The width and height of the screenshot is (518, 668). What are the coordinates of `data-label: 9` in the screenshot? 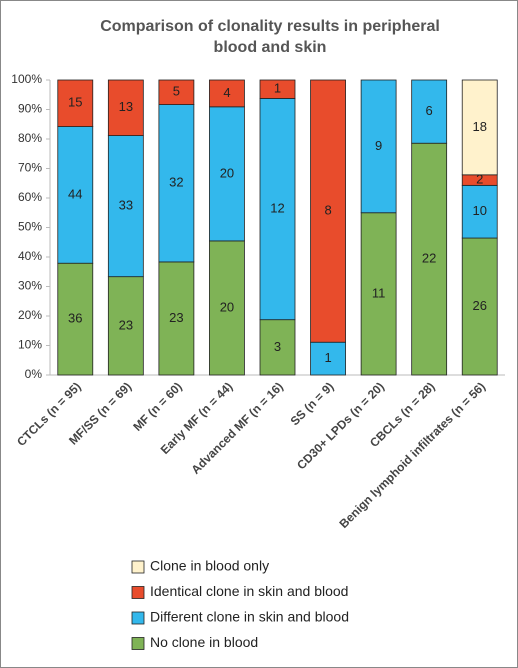 It's located at (378, 145).